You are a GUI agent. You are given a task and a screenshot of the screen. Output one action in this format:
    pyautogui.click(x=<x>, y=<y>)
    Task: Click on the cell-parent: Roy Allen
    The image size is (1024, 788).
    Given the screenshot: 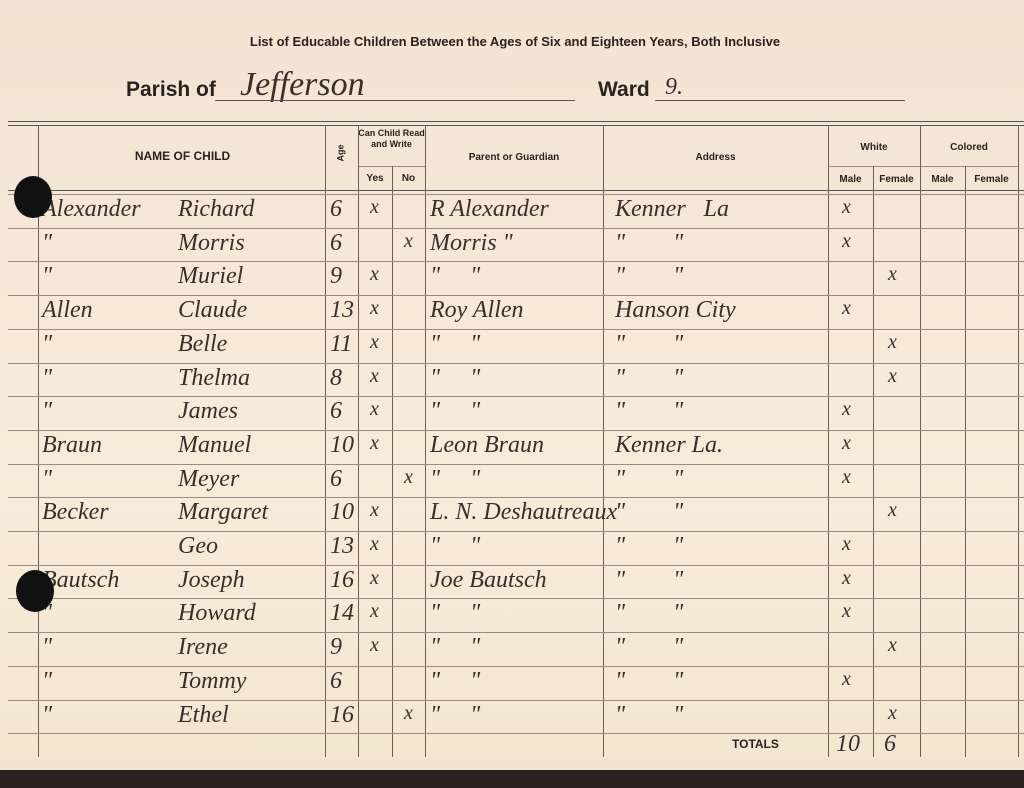 What is the action you would take?
    pyautogui.click(x=477, y=310)
    